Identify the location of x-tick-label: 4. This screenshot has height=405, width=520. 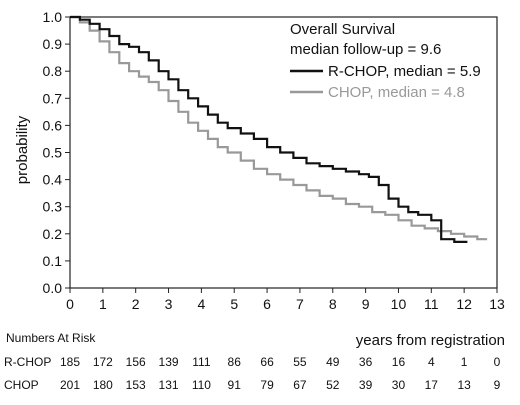
(201, 304).